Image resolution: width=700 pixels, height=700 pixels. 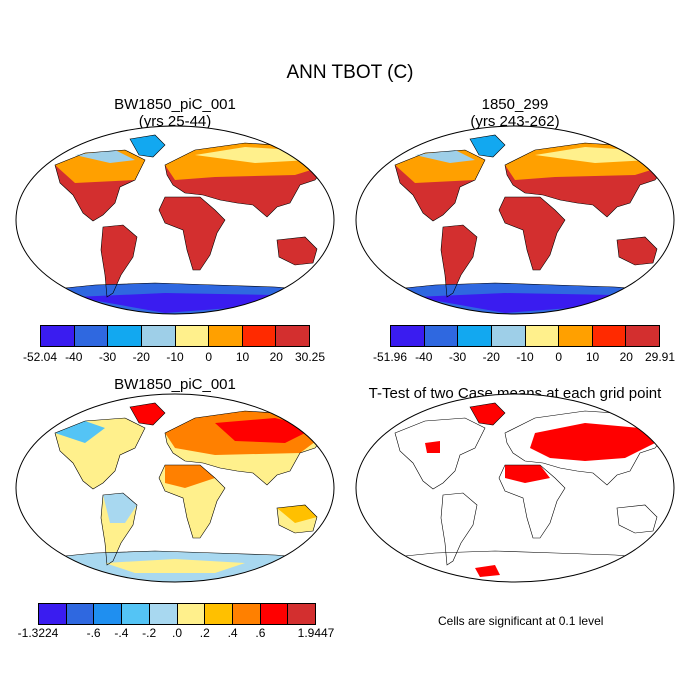 I want to click on panel-2-title-line1: 1850_299, so click(x=515, y=104).